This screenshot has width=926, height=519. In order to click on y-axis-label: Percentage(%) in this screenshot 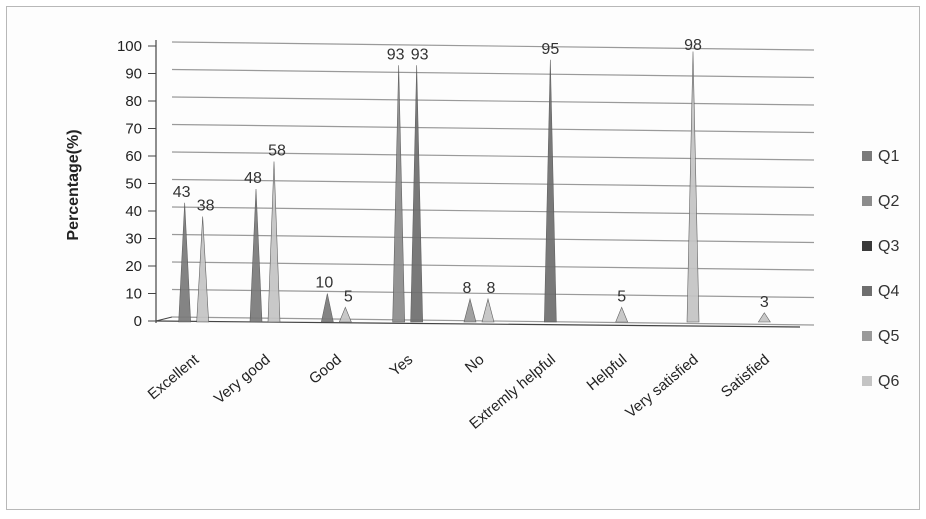, I will do `click(73, 184)`.